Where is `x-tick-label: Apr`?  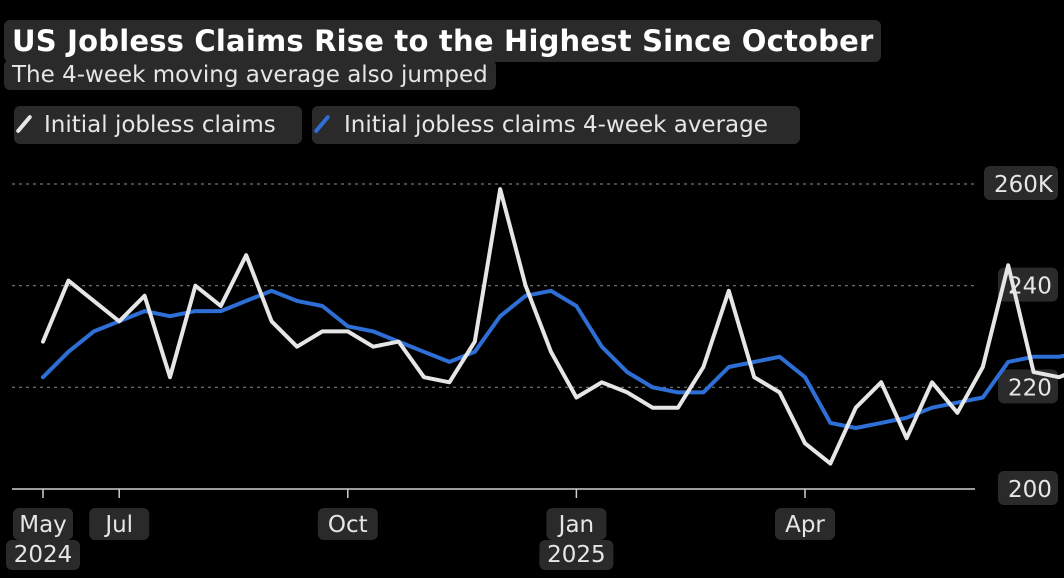
x-tick-label: Apr is located at coordinates (805, 524).